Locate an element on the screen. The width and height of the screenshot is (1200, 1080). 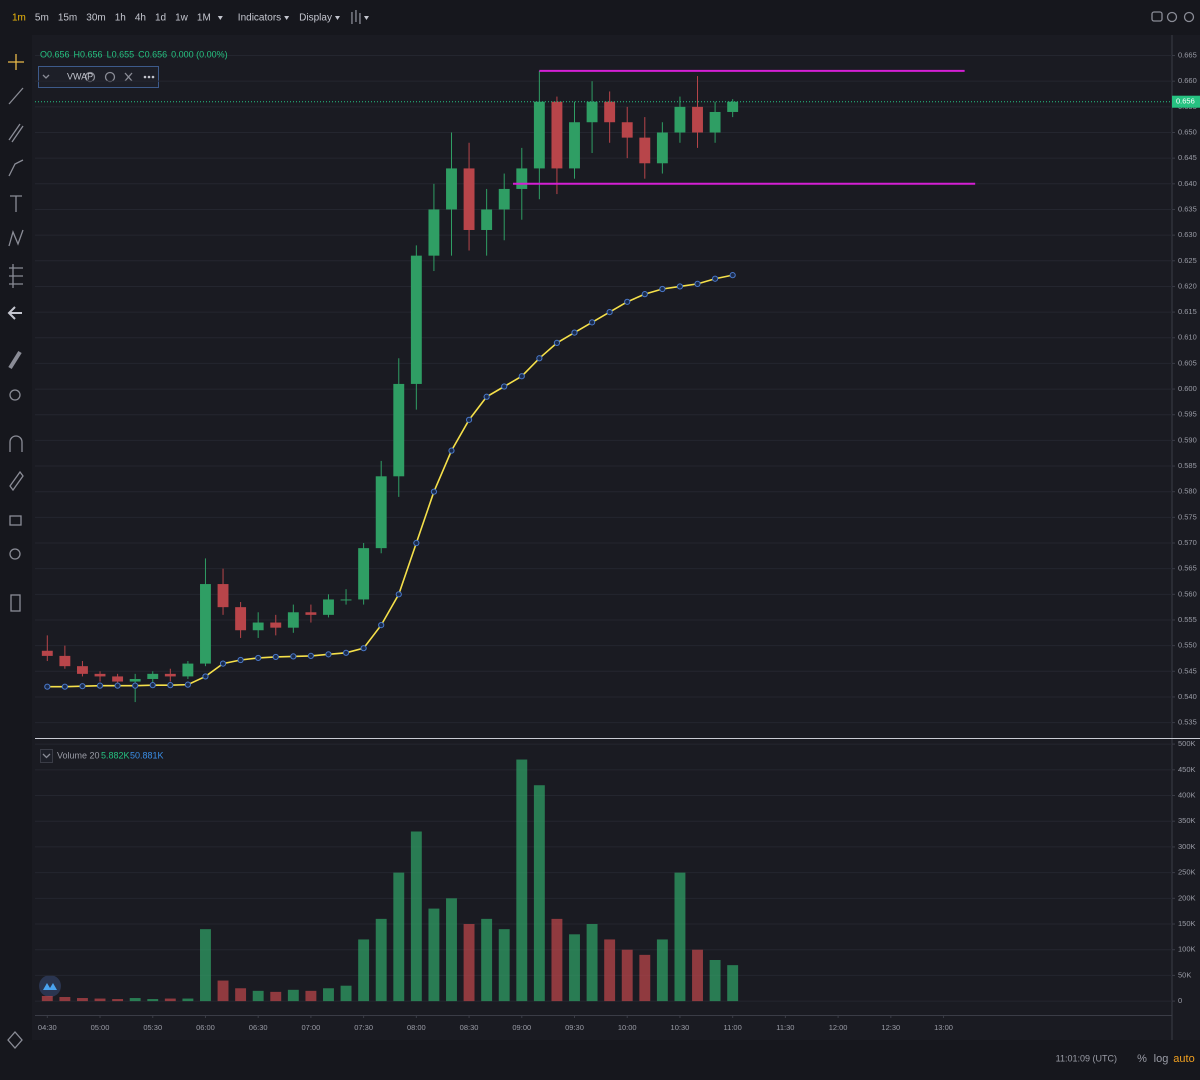
menu-button: Display is located at coordinates (315, 18).